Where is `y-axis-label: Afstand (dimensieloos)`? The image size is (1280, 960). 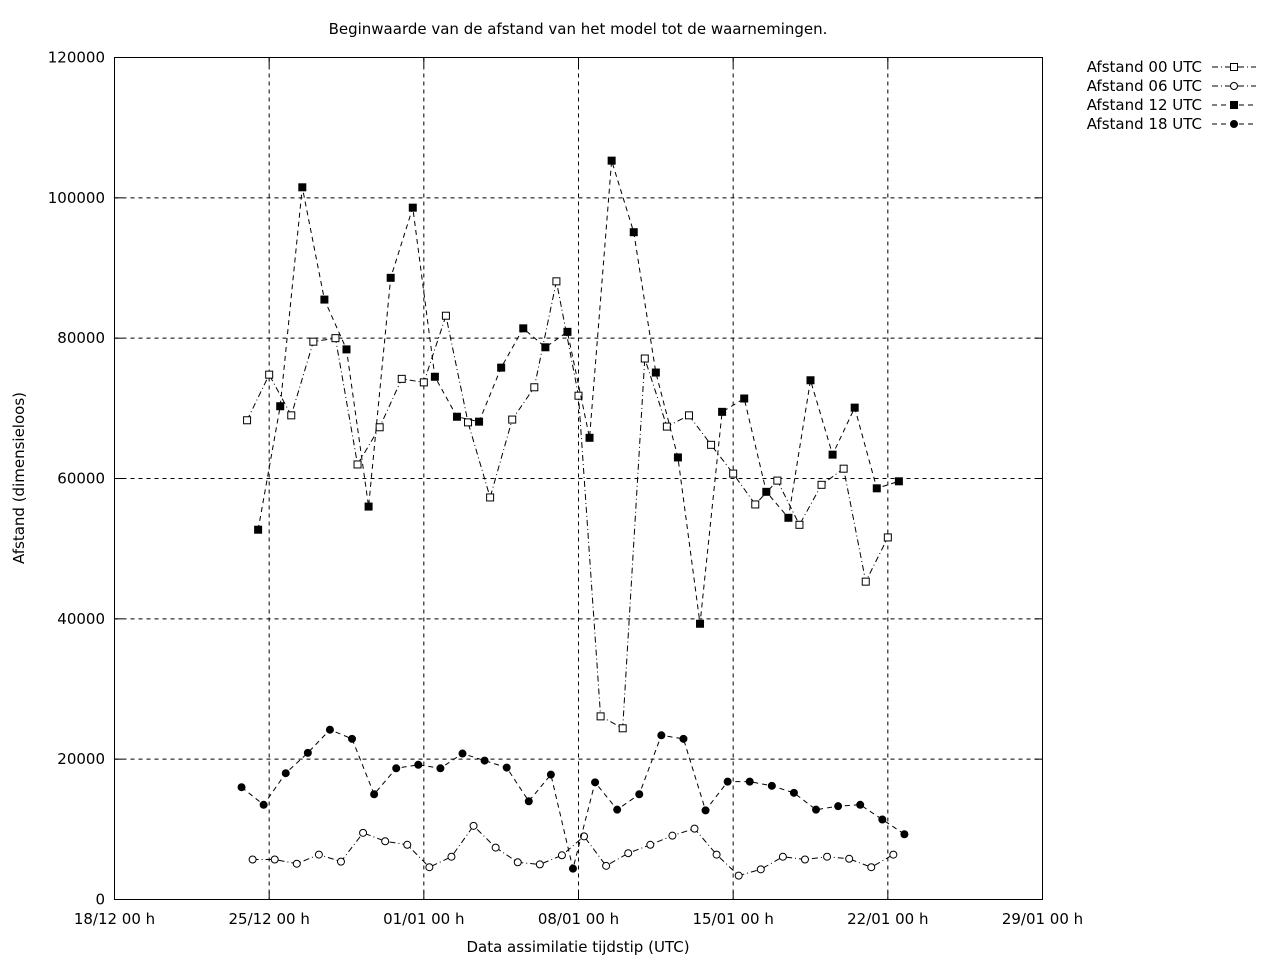
y-axis-label: Afstand (dimensieloos) is located at coordinates (19, 478).